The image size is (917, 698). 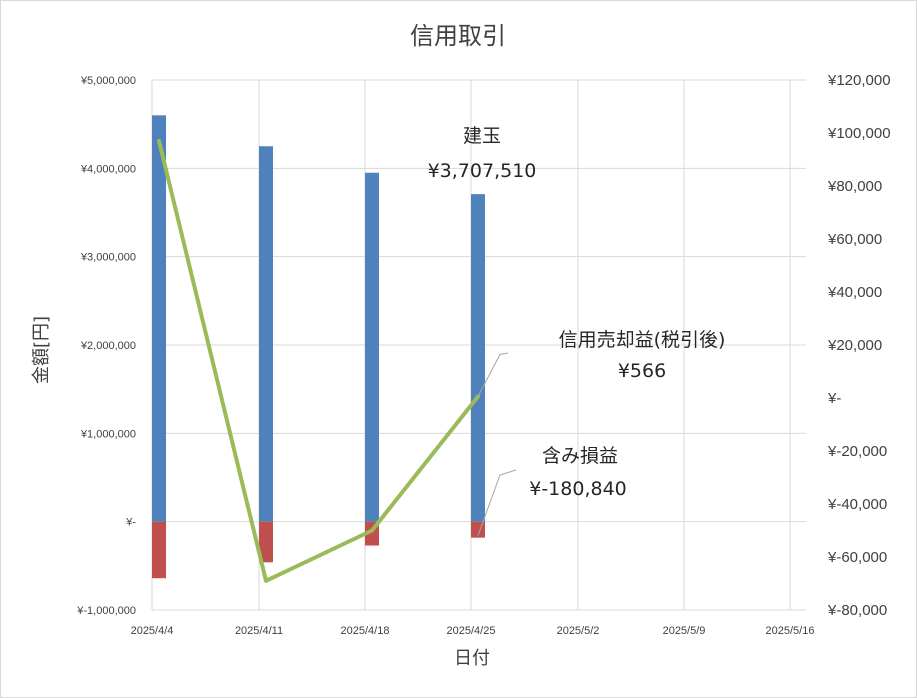 I want to click on x-axis-title: 日付, so click(x=472, y=658).